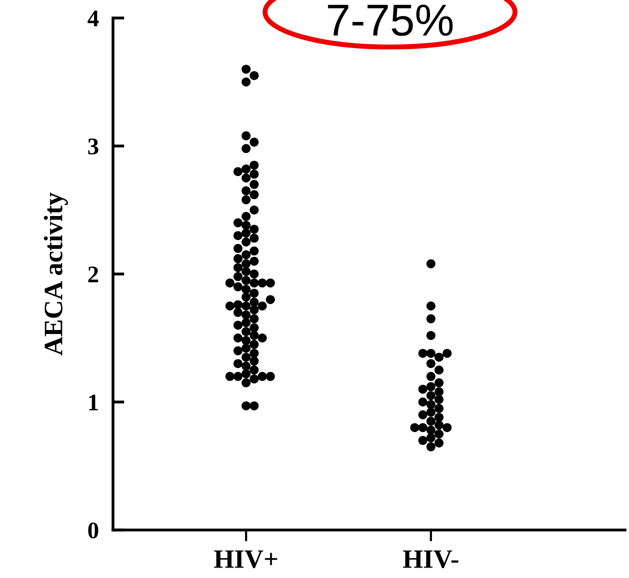 The height and width of the screenshot is (578, 629). What do you see at coordinates (390, 20) in the screenshot?
I see `annotation: 7-75%` at bounding box center [390, 20].